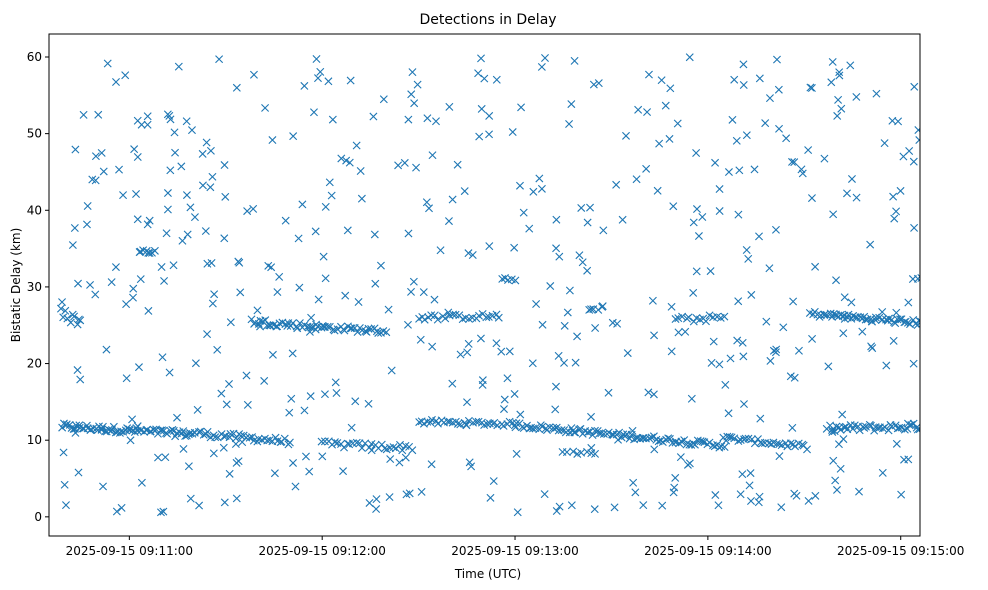 The width and height of the screenshot is (988, 590). What do you see at coordinates (707, 551) in the screenshot?
I see `x-tick-label: 2025-09-15 09:14:00` at bounding box center [707, 551].